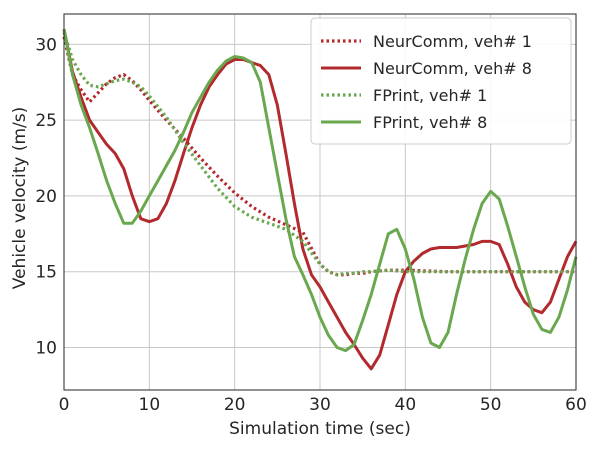 This screenshot has height=450, width=600. I want to click on x-tick-label: 20, so click(235, 405).